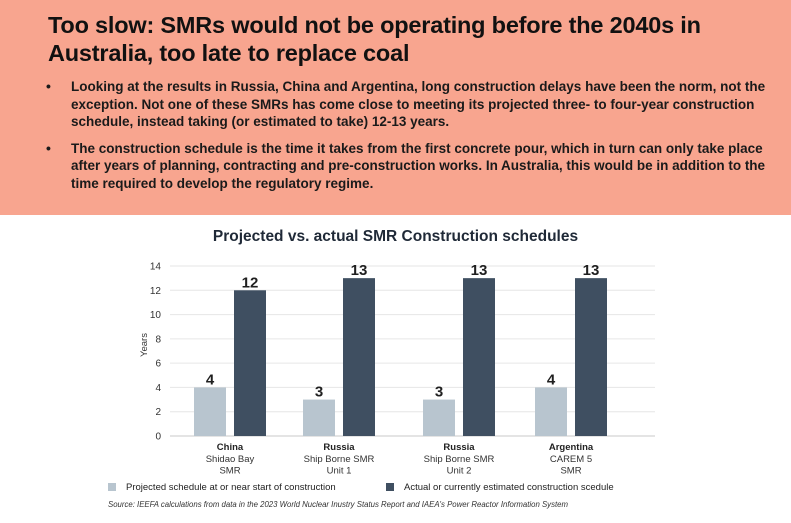 Image resolution: width=791 pixels, height=523 pixels. I want to click on legend-swatch-actual, so click(390, 487).